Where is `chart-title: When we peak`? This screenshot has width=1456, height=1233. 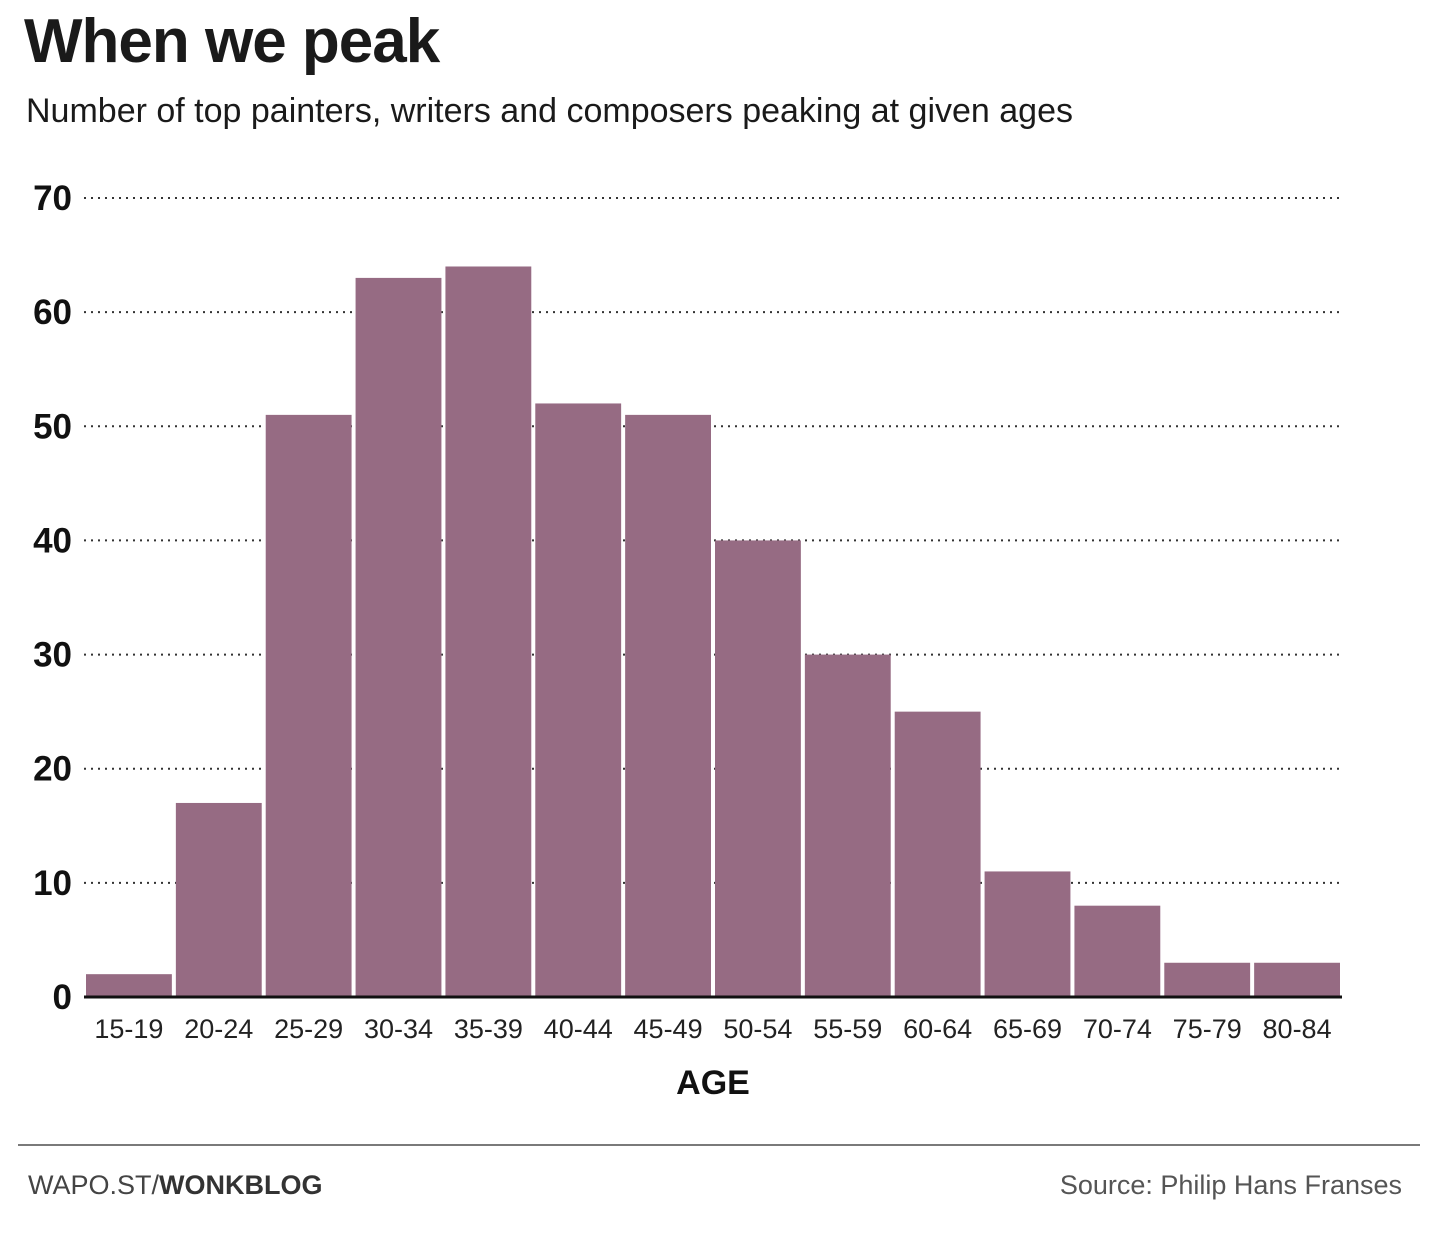 chart-title: When we peak is located at coordinates (232, 41).